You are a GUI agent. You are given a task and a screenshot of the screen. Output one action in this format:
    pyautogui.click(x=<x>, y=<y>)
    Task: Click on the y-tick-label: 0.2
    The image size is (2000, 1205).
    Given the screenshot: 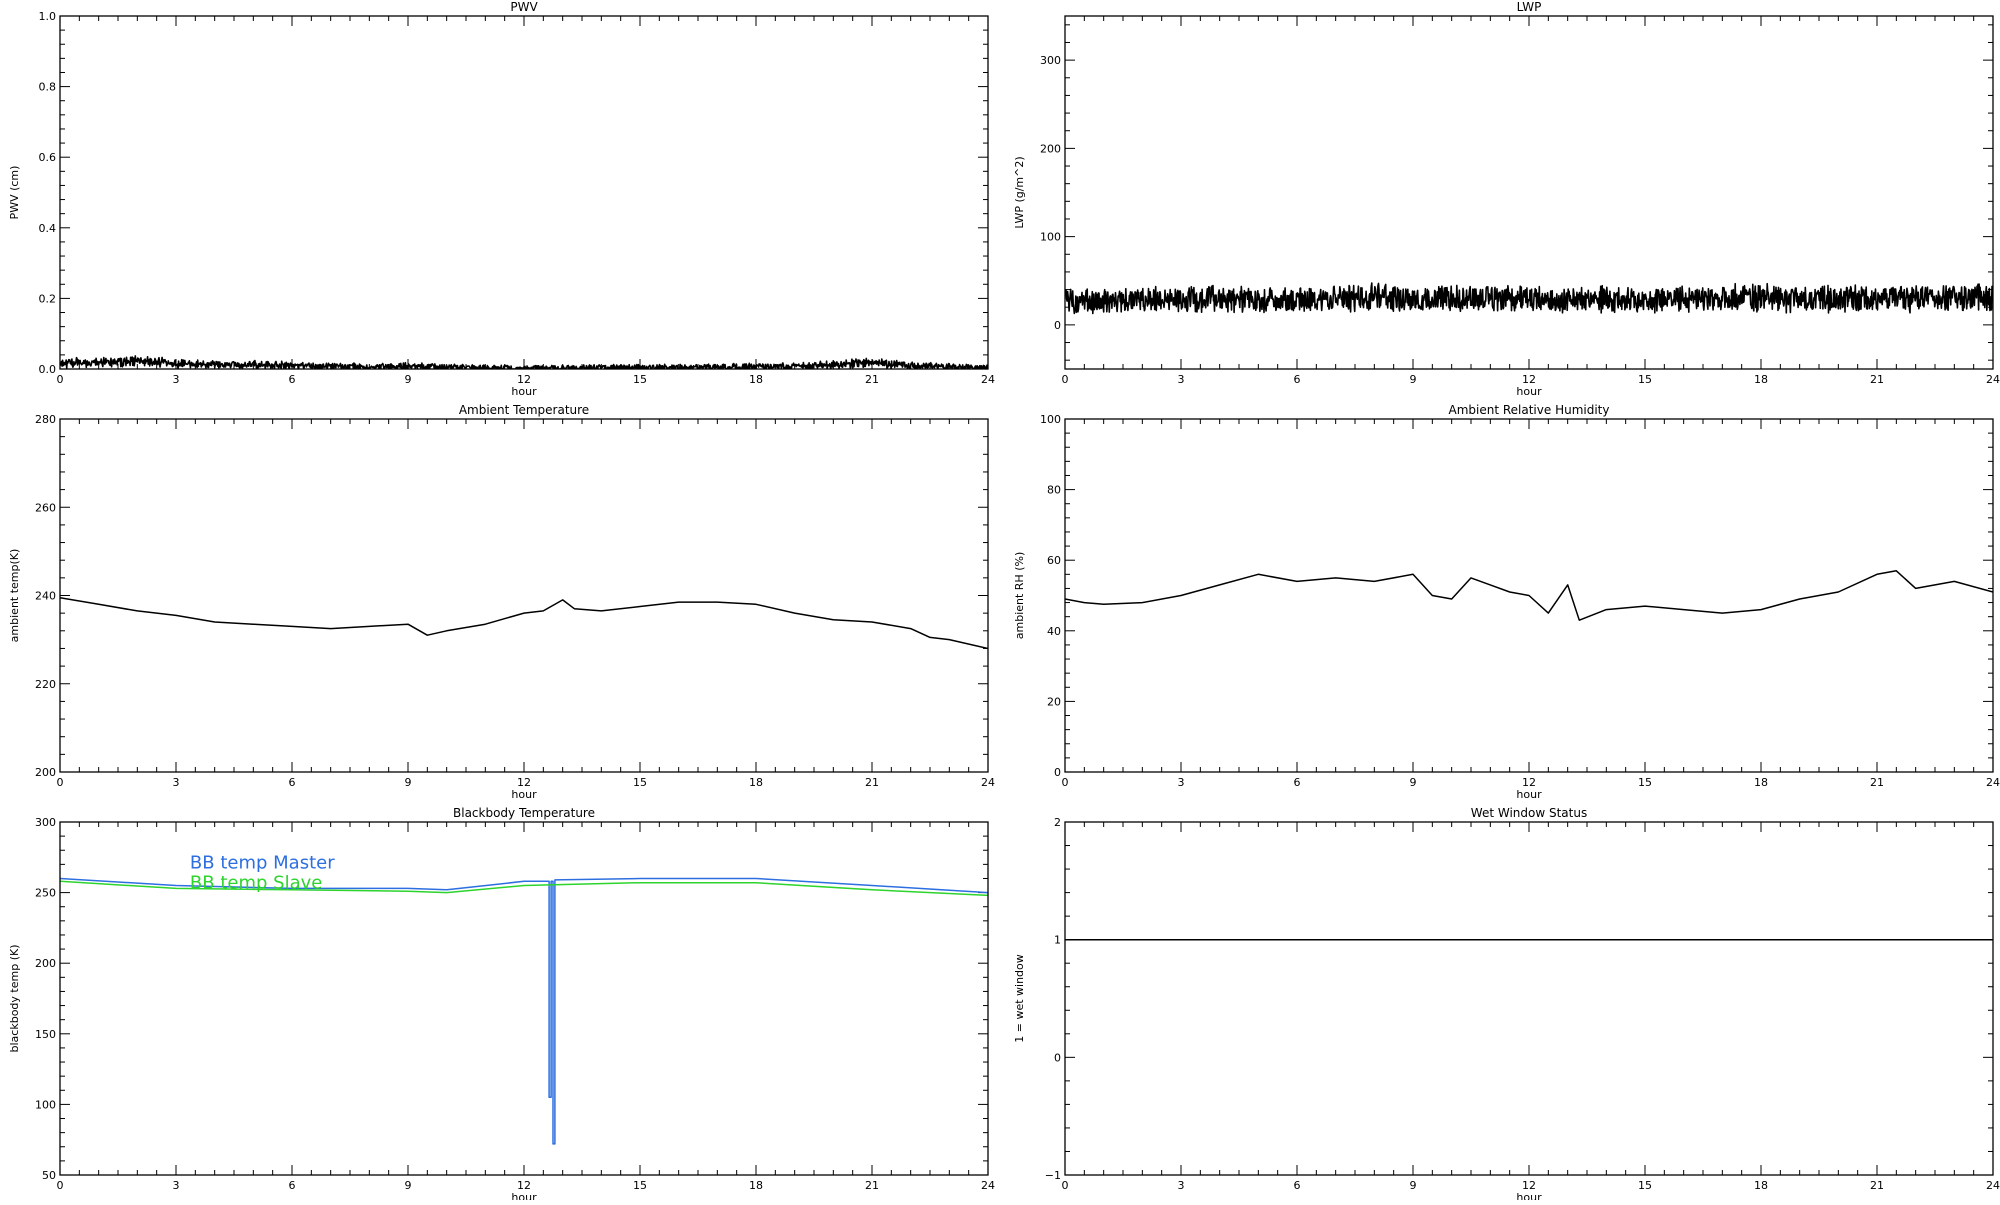 What is the action you would take?
    pyautogui.click(x=48, y=298)
    